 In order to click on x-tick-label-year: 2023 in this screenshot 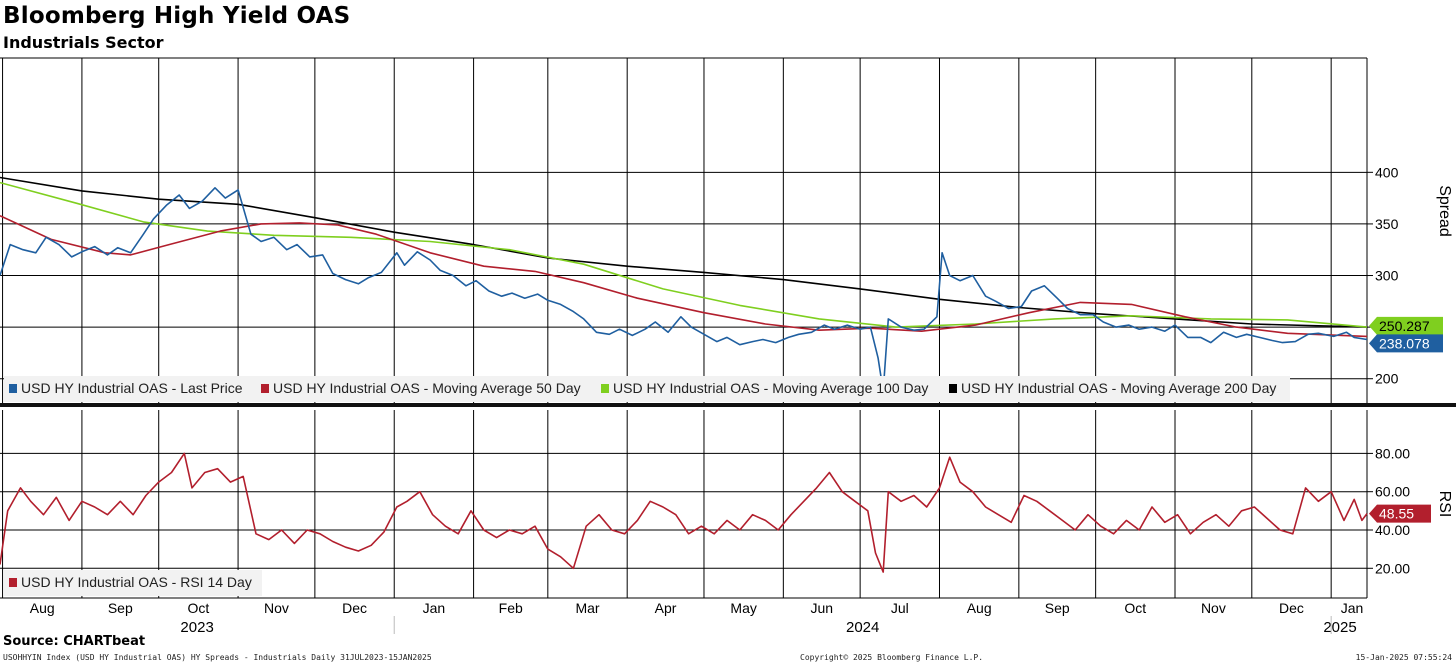, I will do `click(196, 627)`.